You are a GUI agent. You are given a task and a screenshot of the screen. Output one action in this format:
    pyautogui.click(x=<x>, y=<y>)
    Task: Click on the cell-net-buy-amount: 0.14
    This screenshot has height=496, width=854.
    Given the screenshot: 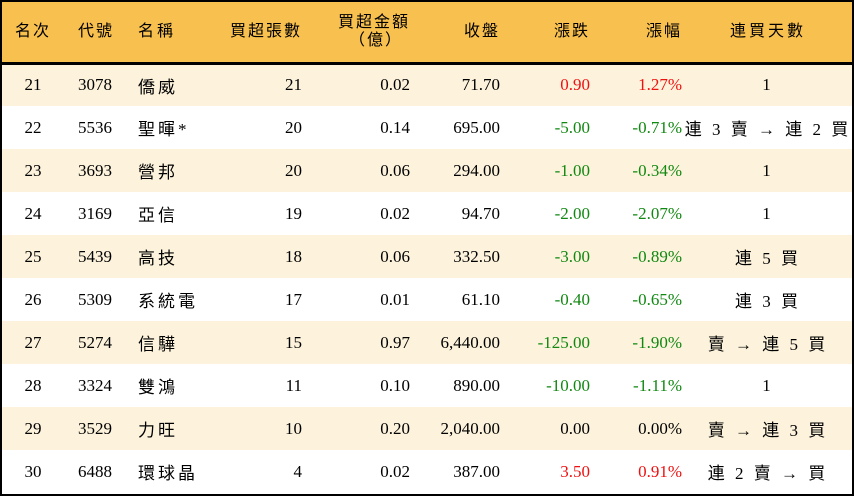 What is the action you would take?
    pyautogui.click(x=395, y=127)
    